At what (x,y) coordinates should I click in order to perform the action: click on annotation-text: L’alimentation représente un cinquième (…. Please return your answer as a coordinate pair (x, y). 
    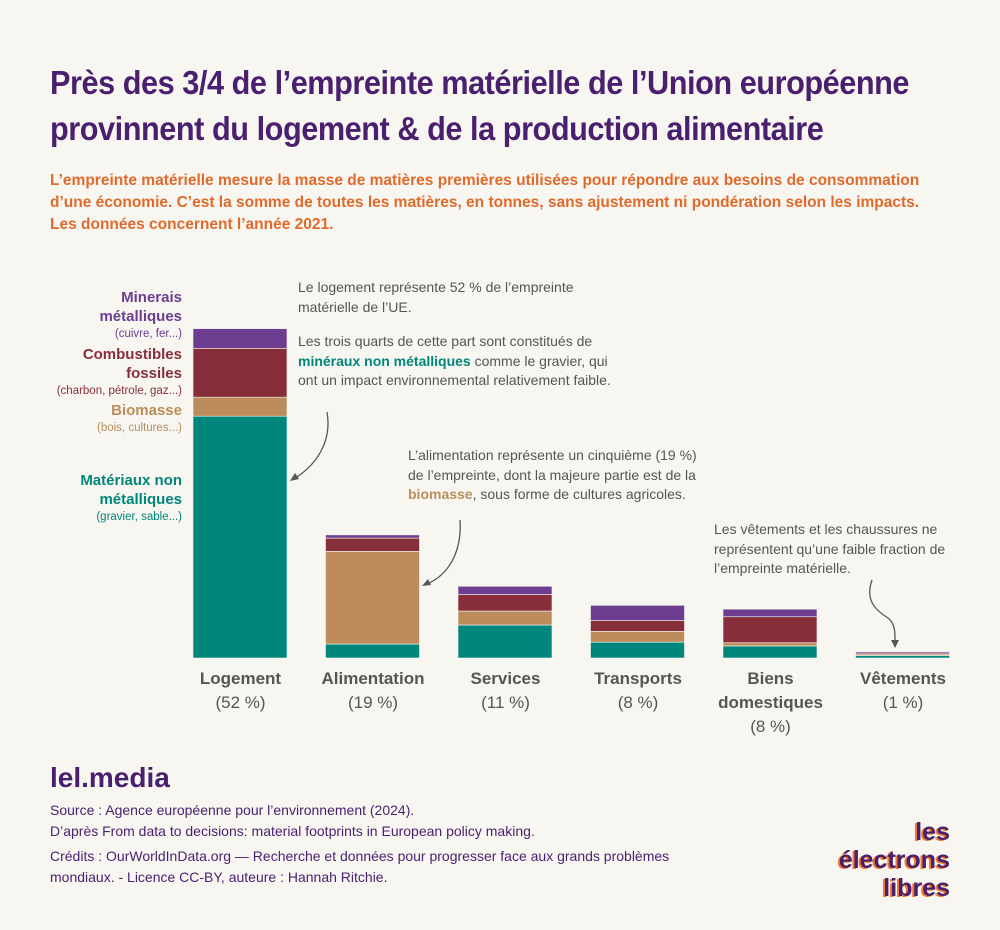
    Looking at the image, I should click on (552, 465).